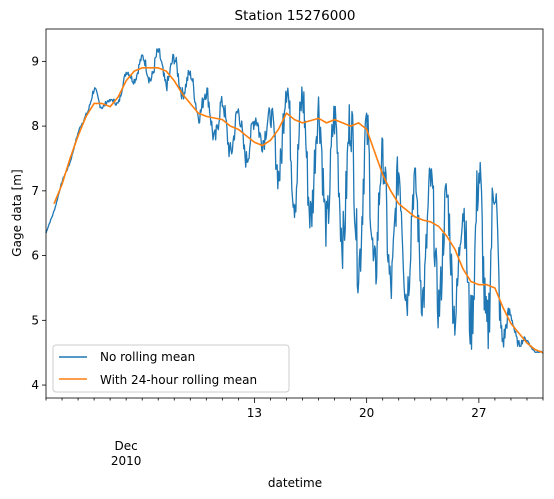 The image size is (554, 499). I want to click on y-axis: 4 5 6 7 8 9, so click(38, 223).